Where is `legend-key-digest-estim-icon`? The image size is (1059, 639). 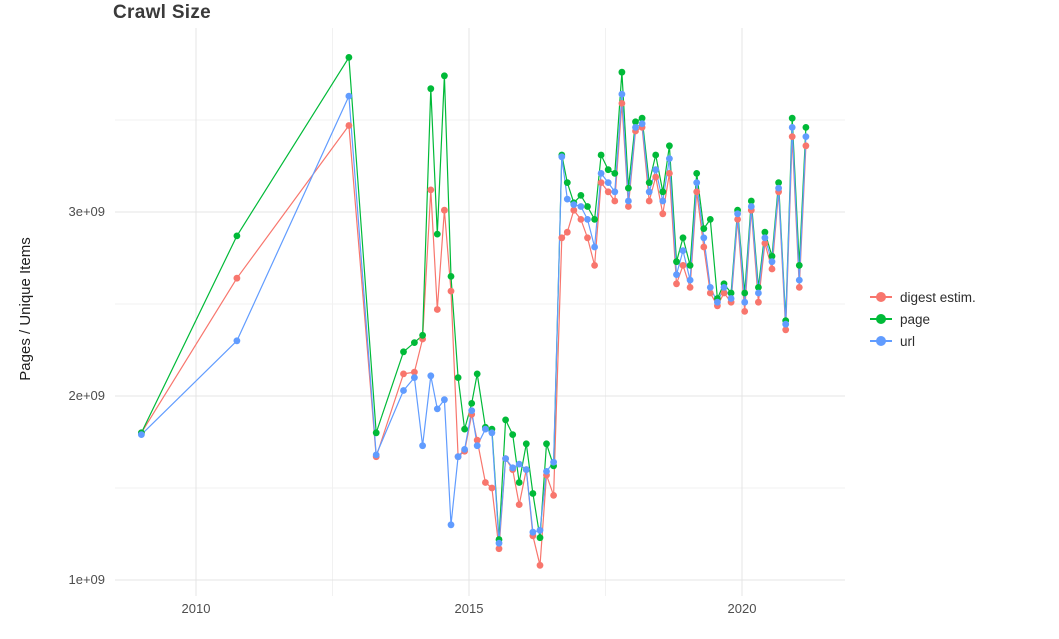
legend-key-digest-estim-icon is located at coordinates (881, 297).